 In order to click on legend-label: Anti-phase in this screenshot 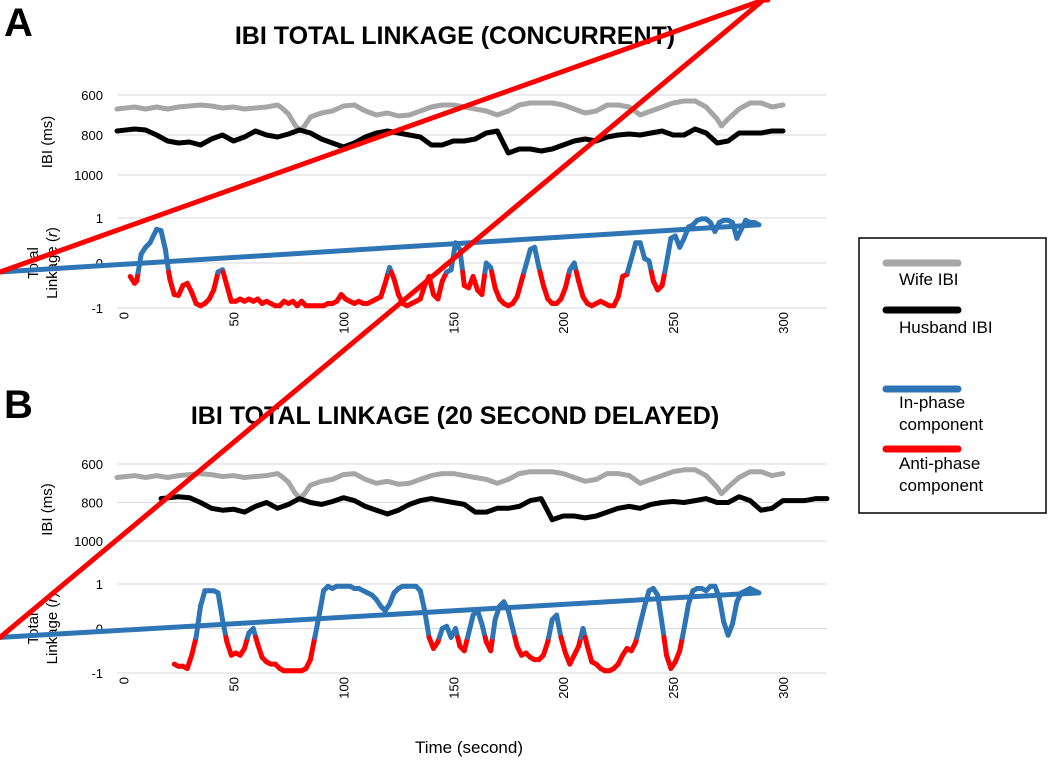, I will do `click(939, 463)`.